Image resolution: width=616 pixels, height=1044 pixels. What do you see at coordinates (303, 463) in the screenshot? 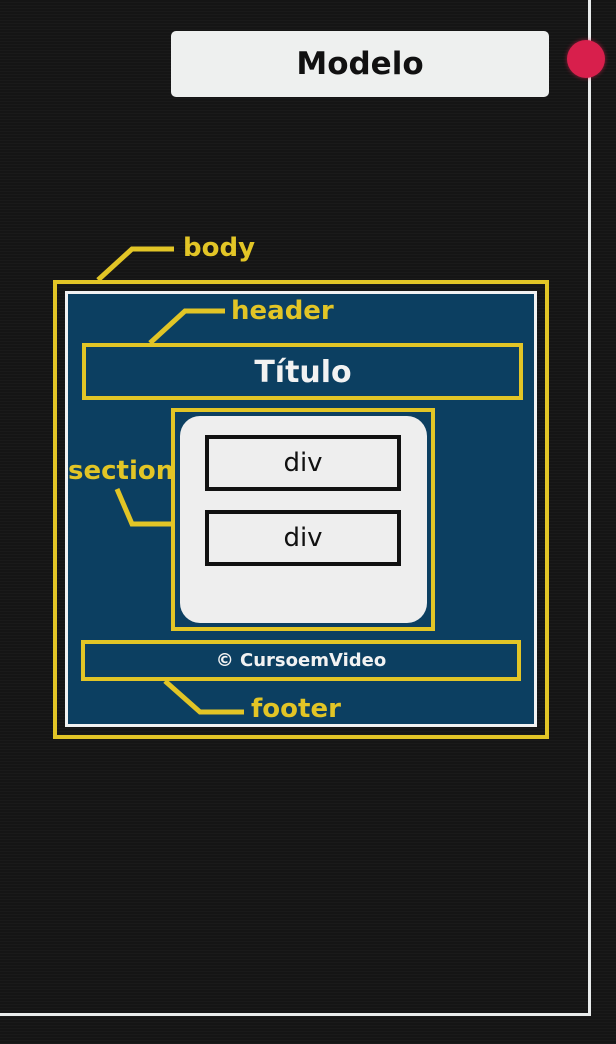
I see `div-box-1: div` at bounding box center [303, 463].